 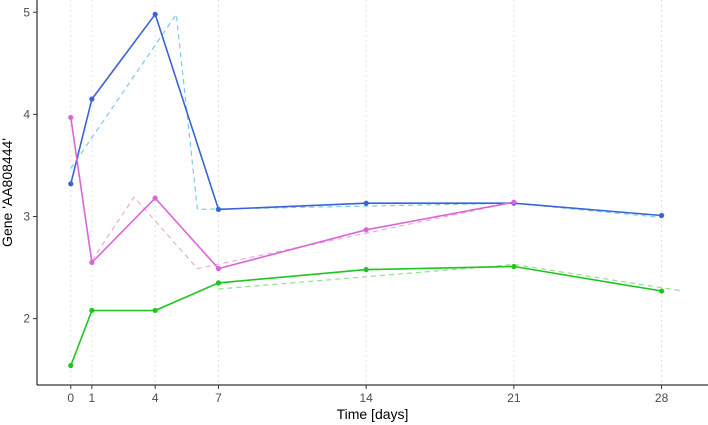 What do you see at coordinates (26, 114) in the screenshot?
I see `y-tick-label: 4` at bounding box center [26, 114].